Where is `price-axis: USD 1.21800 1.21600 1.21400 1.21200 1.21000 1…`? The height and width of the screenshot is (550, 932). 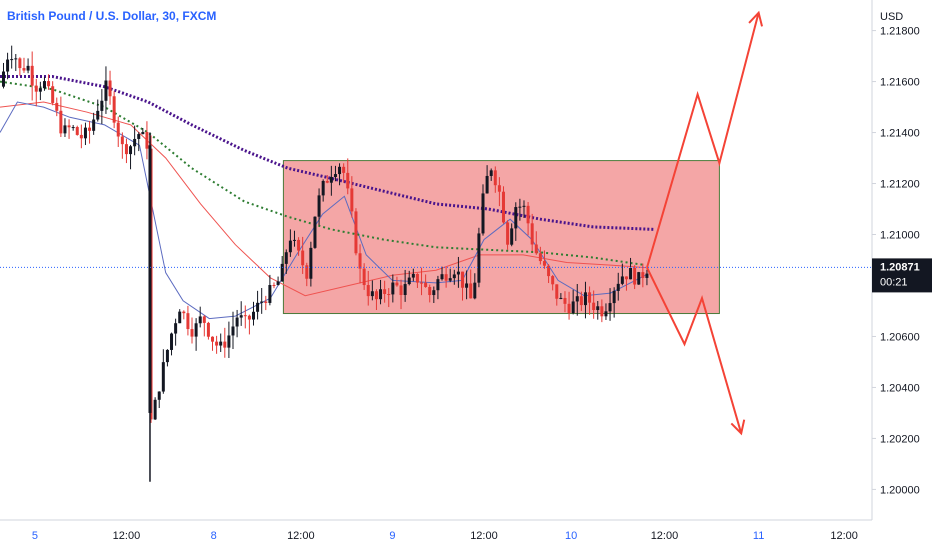
price-axis: USD 1.21800 1.21600 1.21400 1.21200 1.21000 1… is located at coordinates (895, 260).